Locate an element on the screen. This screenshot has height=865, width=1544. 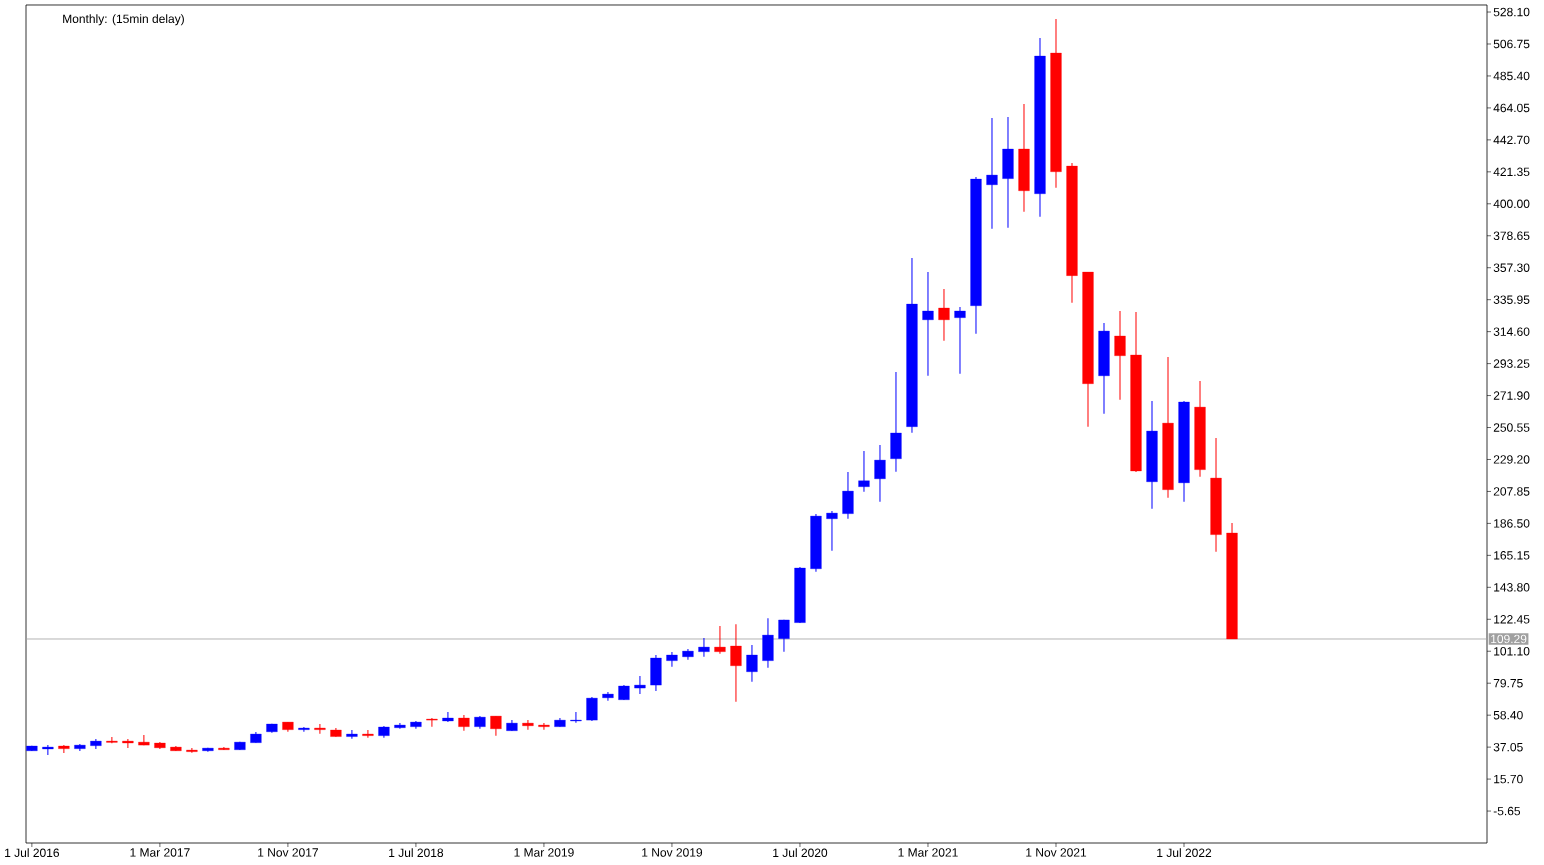
y-tick-label: 271.90 is located at coordinates (1511, 395).